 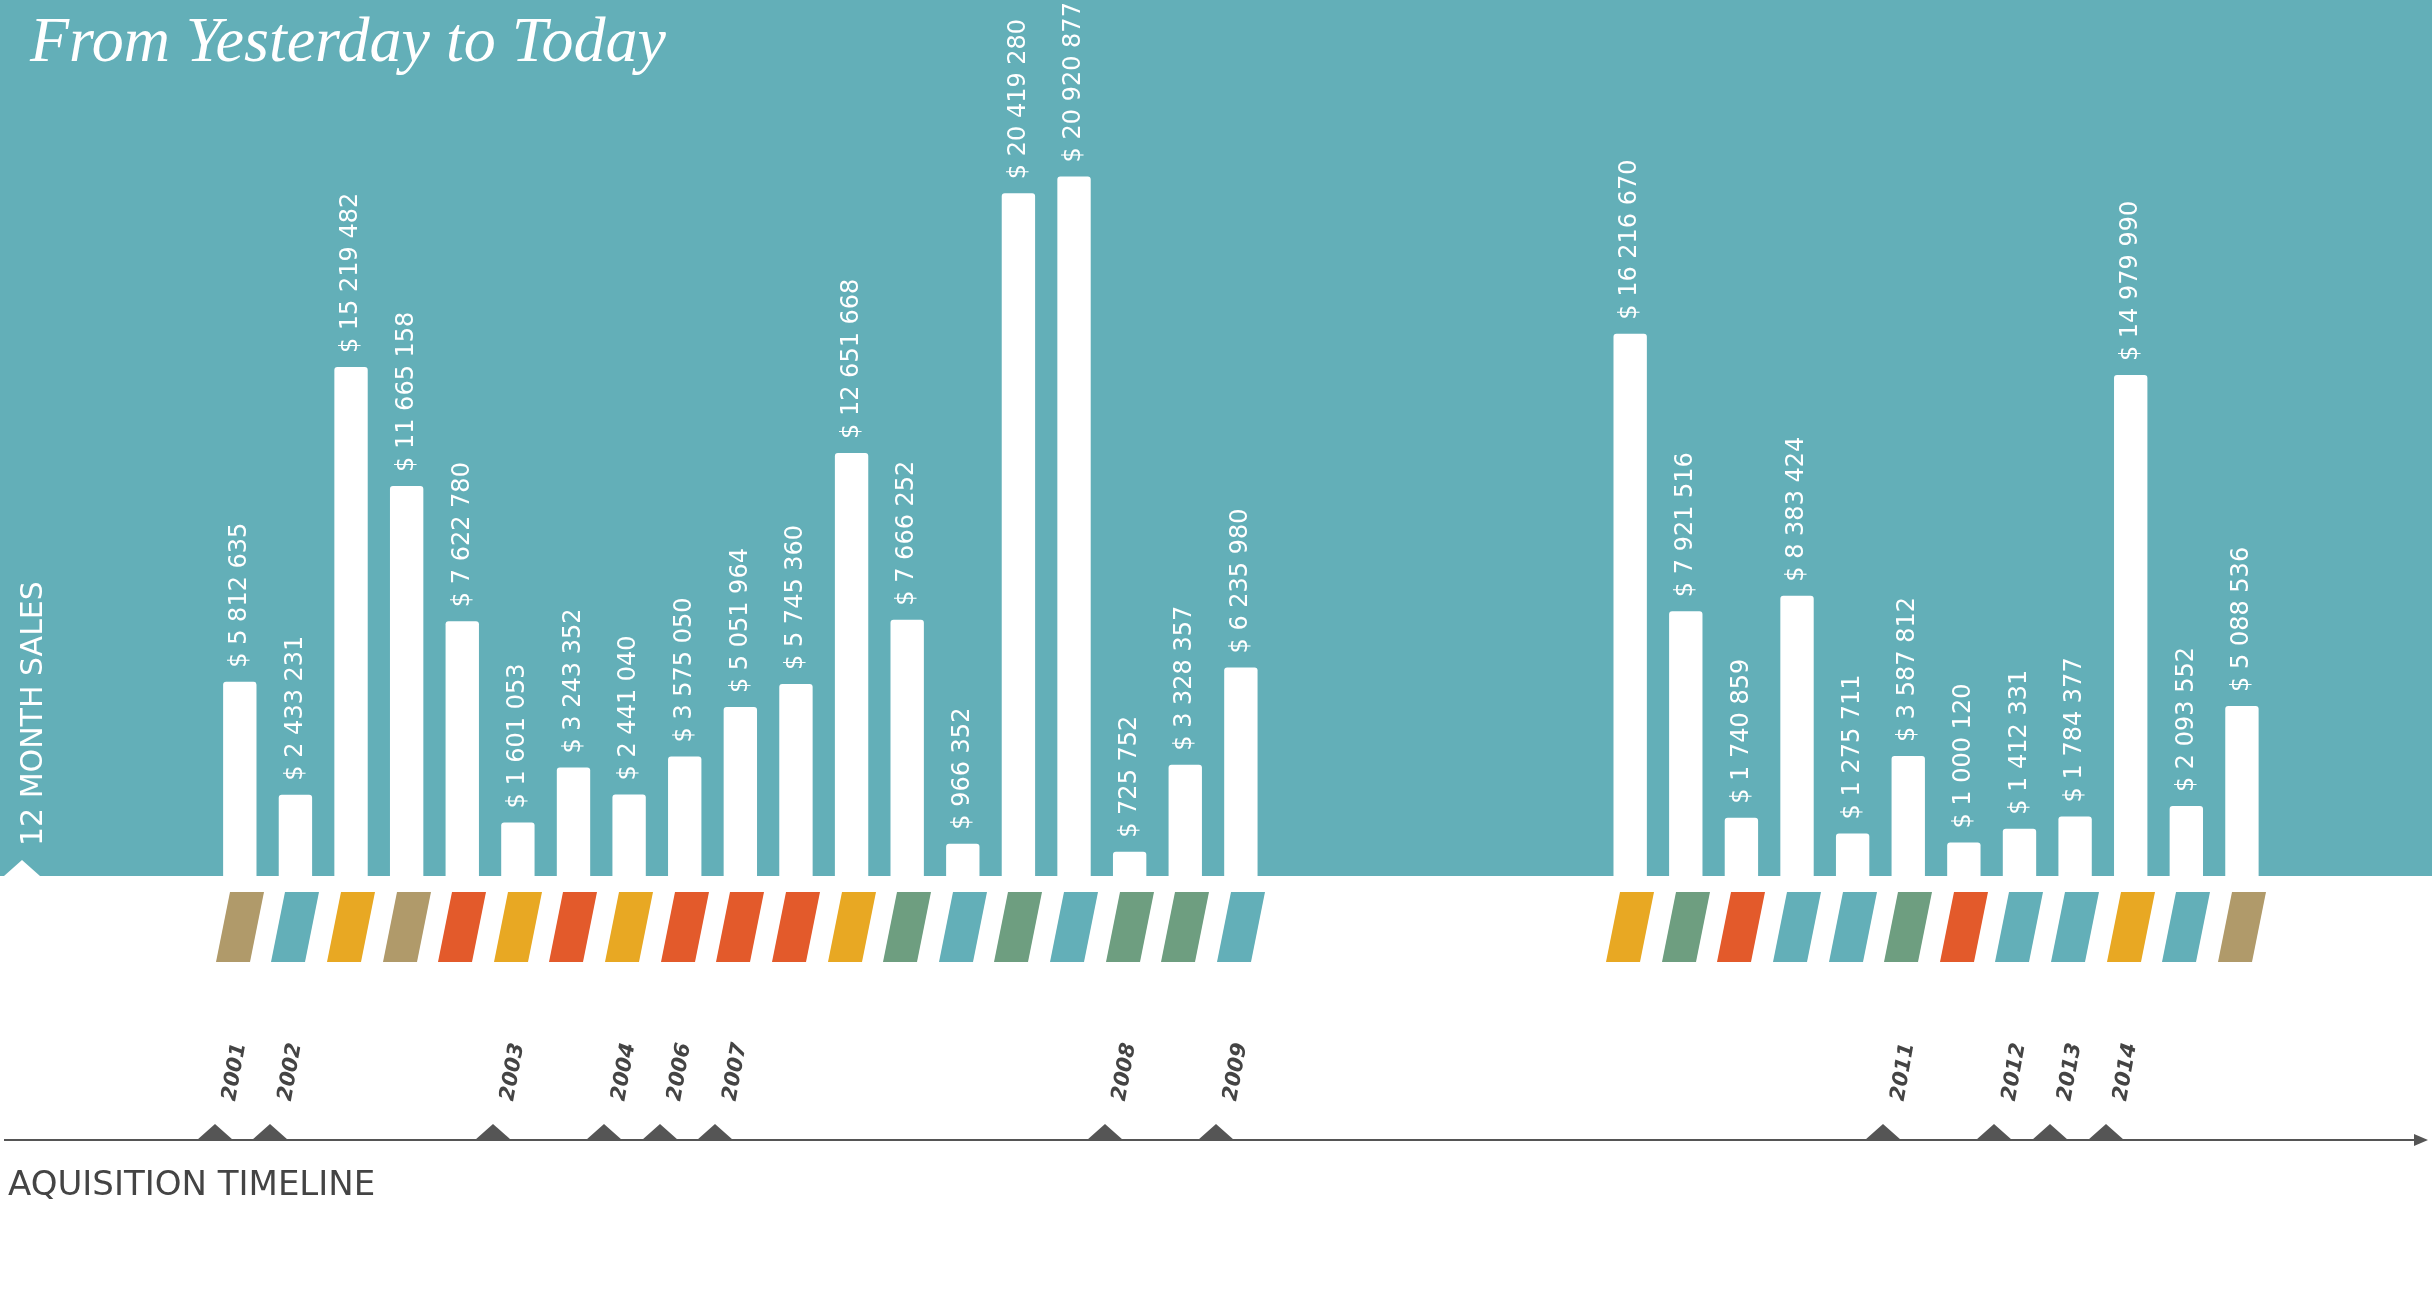 What do you see at coordinates (2240, 619) in the screenshot?
I see `data-label: $ 5 088 536` at bounding box center [2240, 619].